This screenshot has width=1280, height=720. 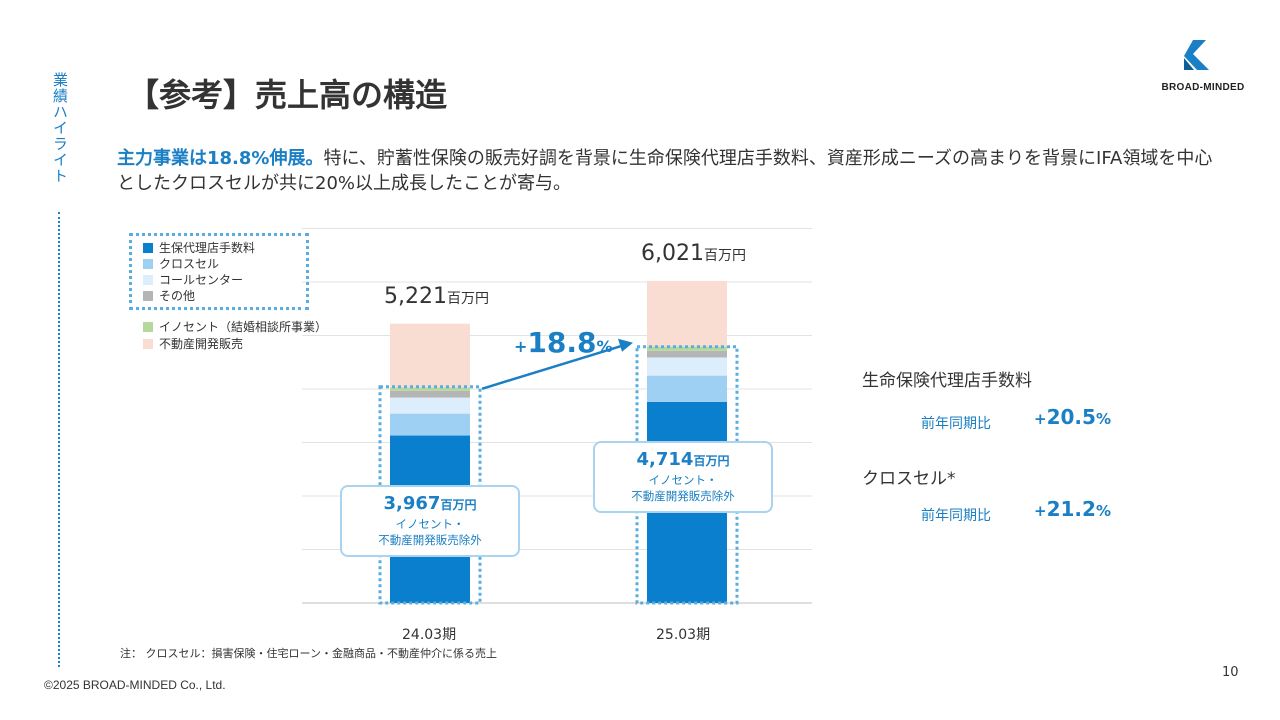 I want to click on legend-item: その他, so click(x=169, y=296).